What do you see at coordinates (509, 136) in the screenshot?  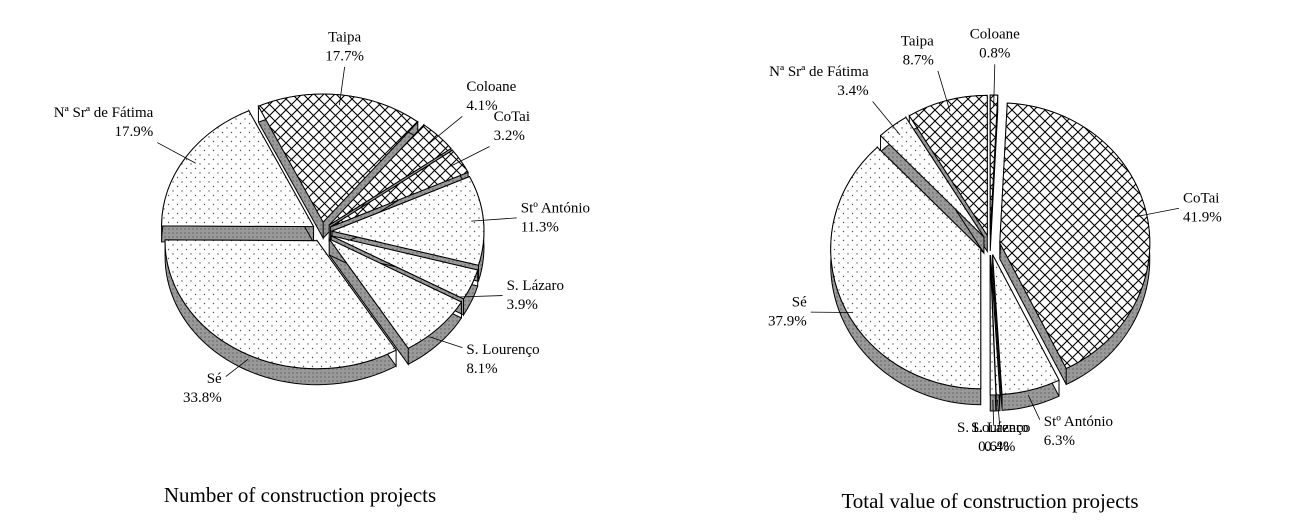 I see `value-label: 3.2%` at bounding box center [509, 136].